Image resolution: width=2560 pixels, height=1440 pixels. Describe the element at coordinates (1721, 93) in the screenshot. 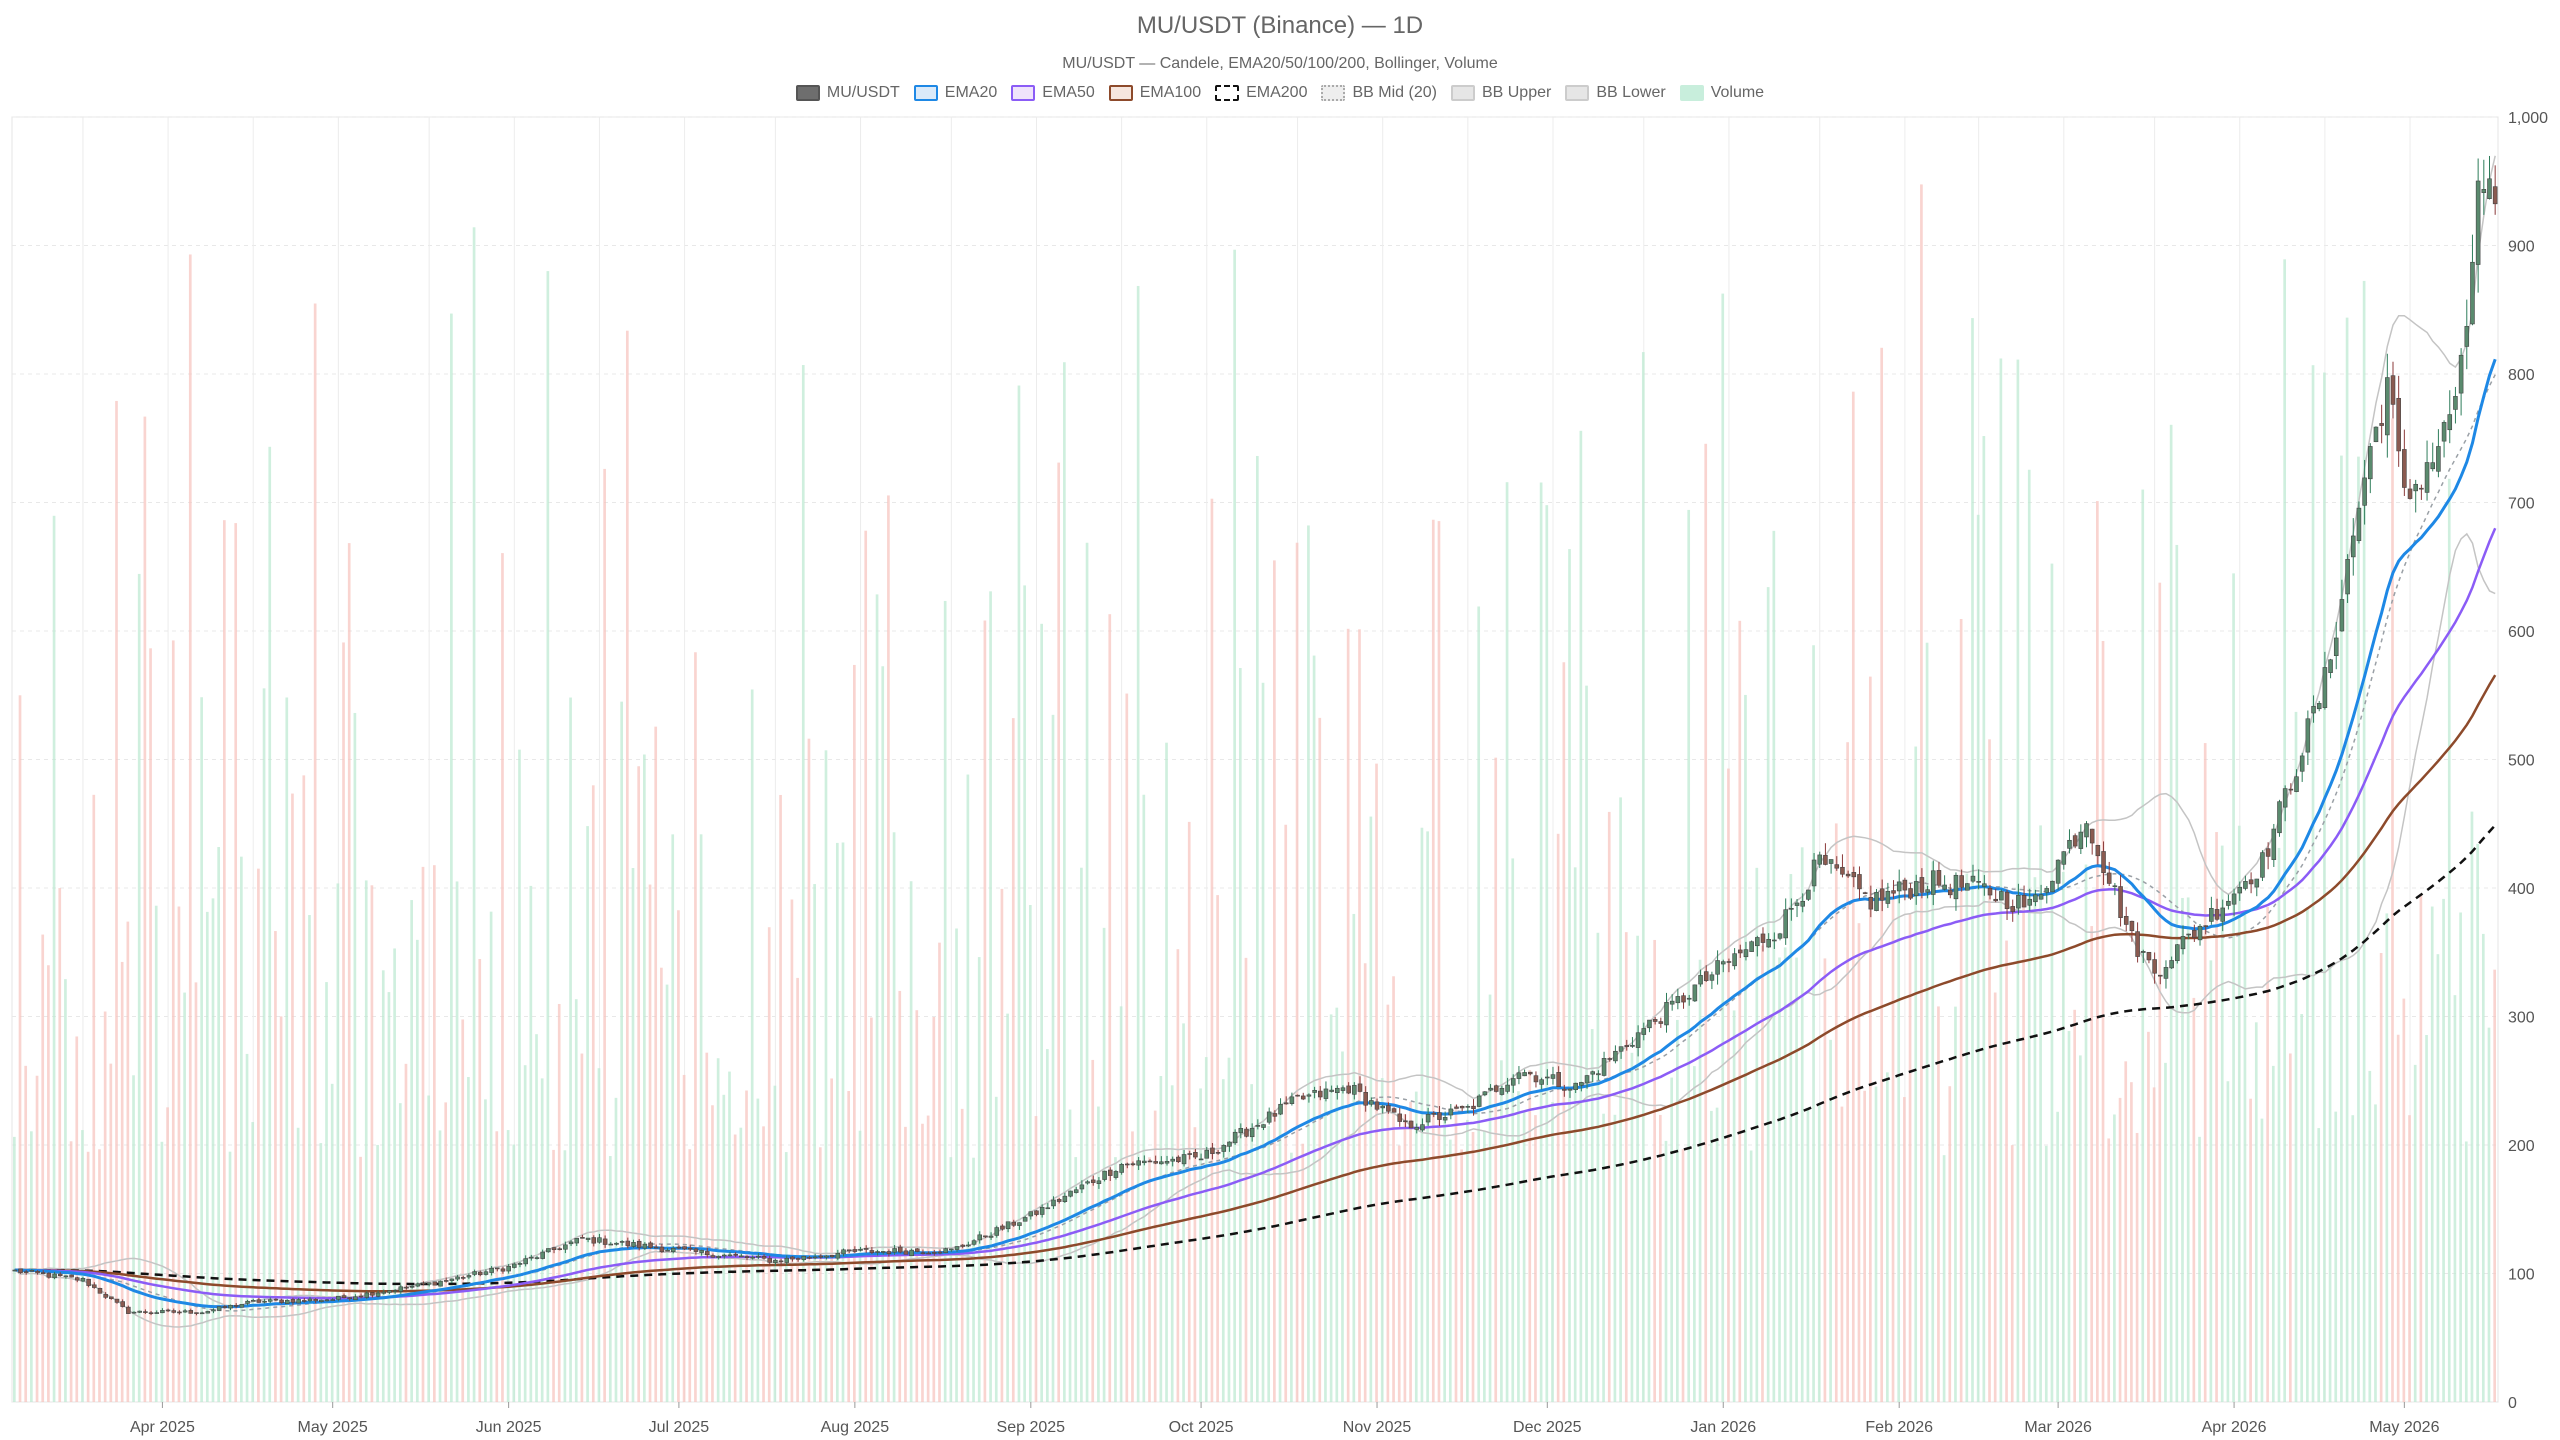

I see `legend-item-volume: Volume` at that location.